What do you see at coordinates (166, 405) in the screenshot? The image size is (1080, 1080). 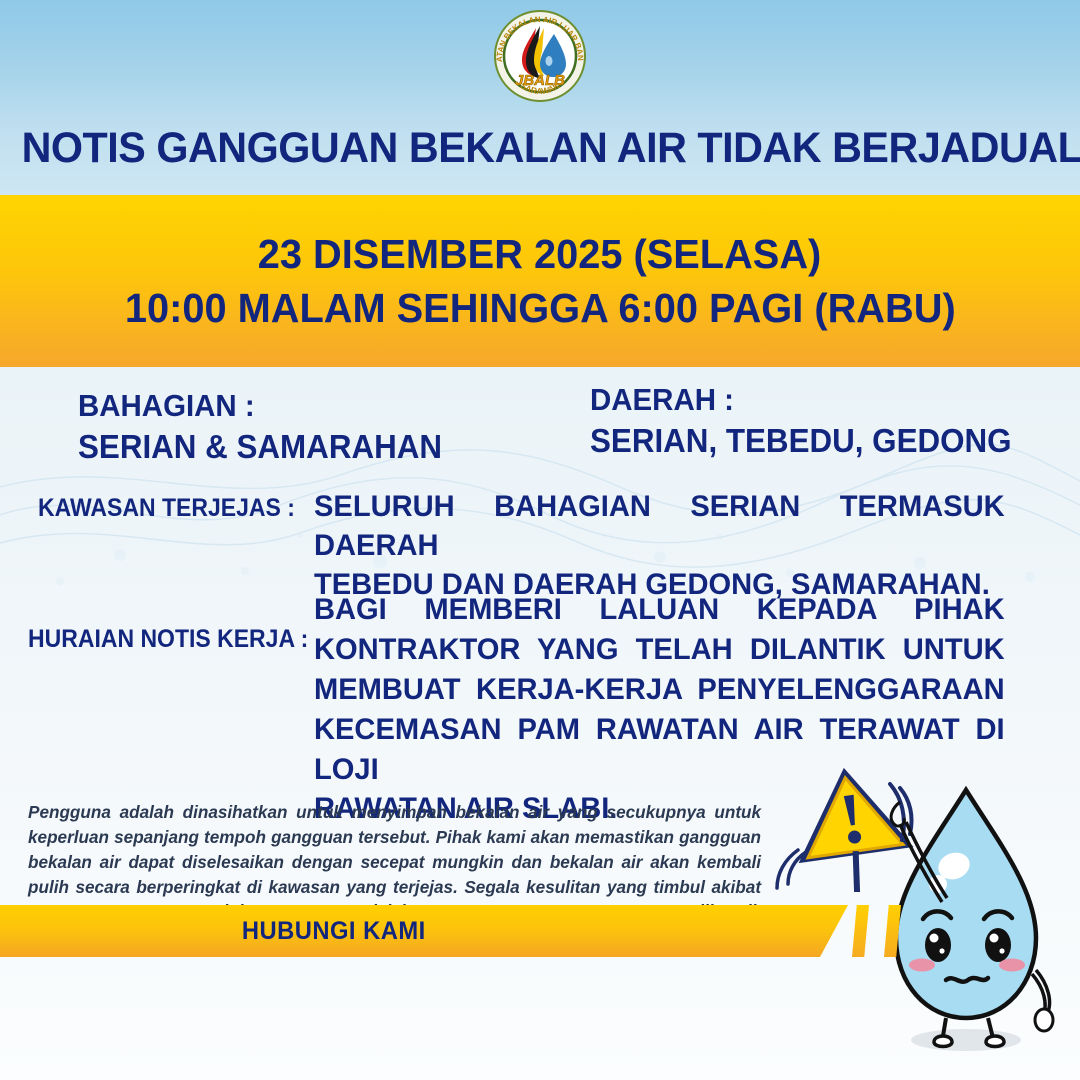 I see `bahagian-label: BAHAGIAN :` at bounding box center [166, 405].